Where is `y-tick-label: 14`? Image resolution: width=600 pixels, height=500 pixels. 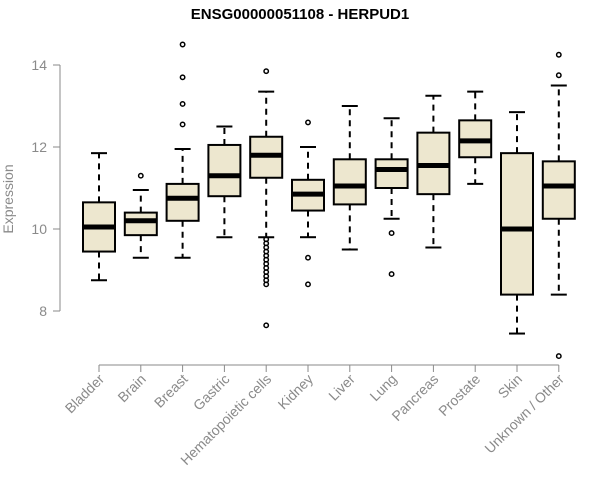
y-tick-label: 14 is located at coordinates (39, 65).